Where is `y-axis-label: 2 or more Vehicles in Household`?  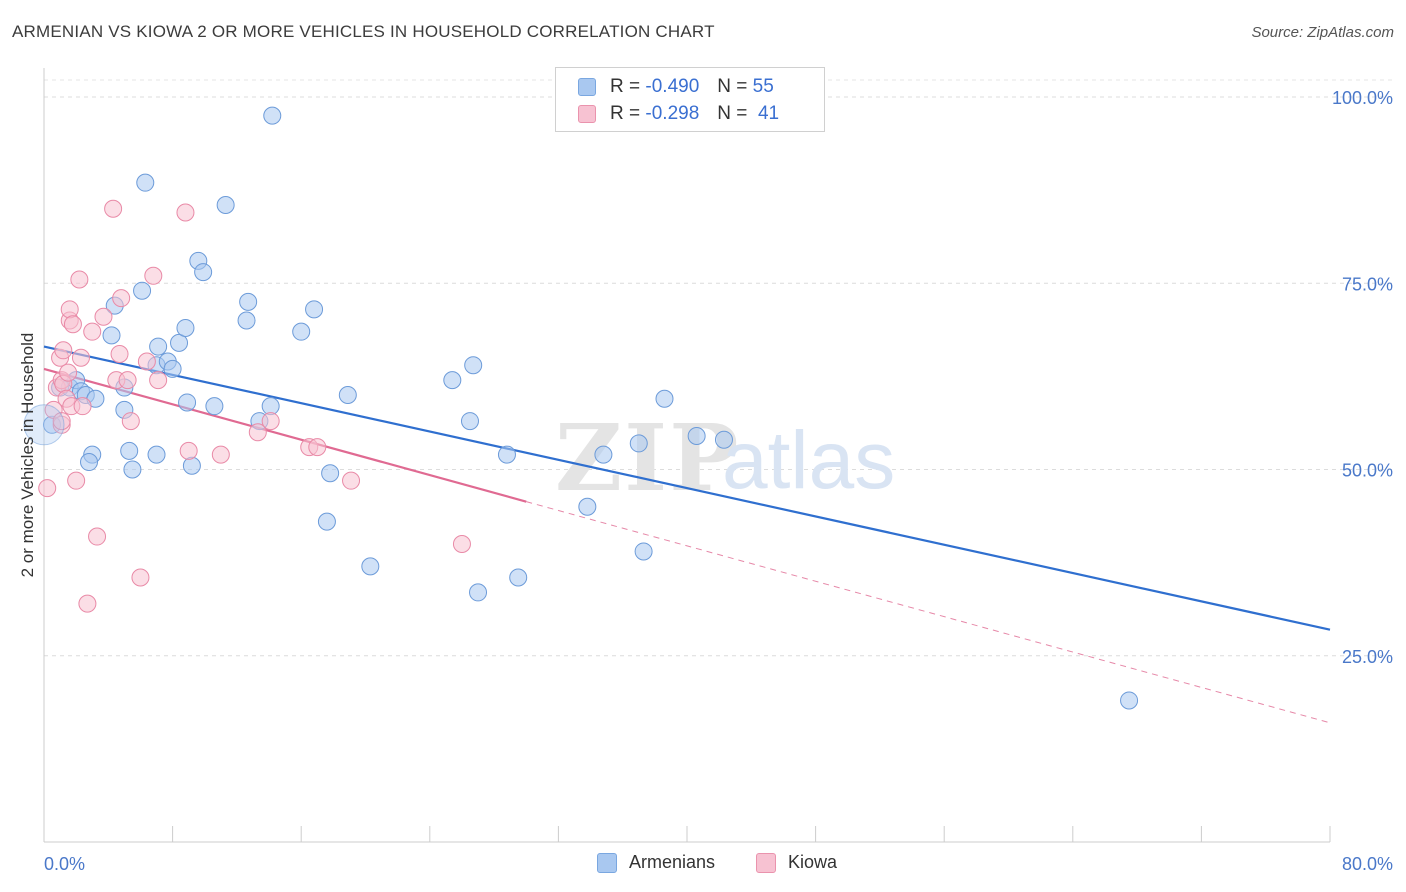
y-axis-label: 2 or more Vehicles in Household is located at coordinates (27, 455).